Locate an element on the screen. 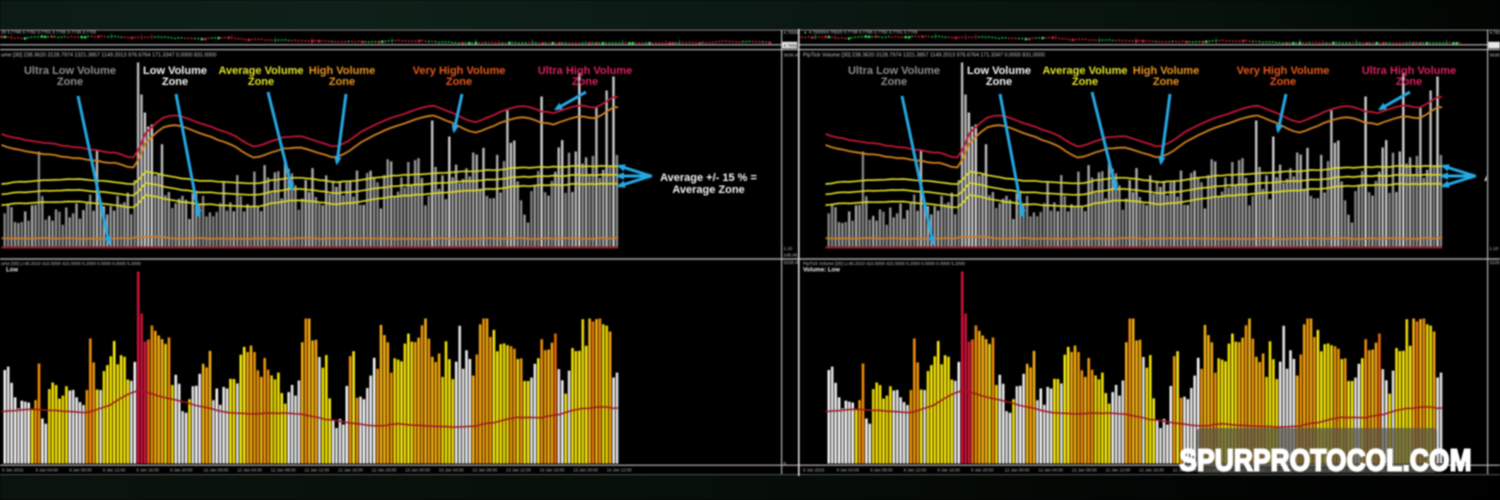  svg-text: 13 Jan 12:00 is located at coordinates (518, 470).